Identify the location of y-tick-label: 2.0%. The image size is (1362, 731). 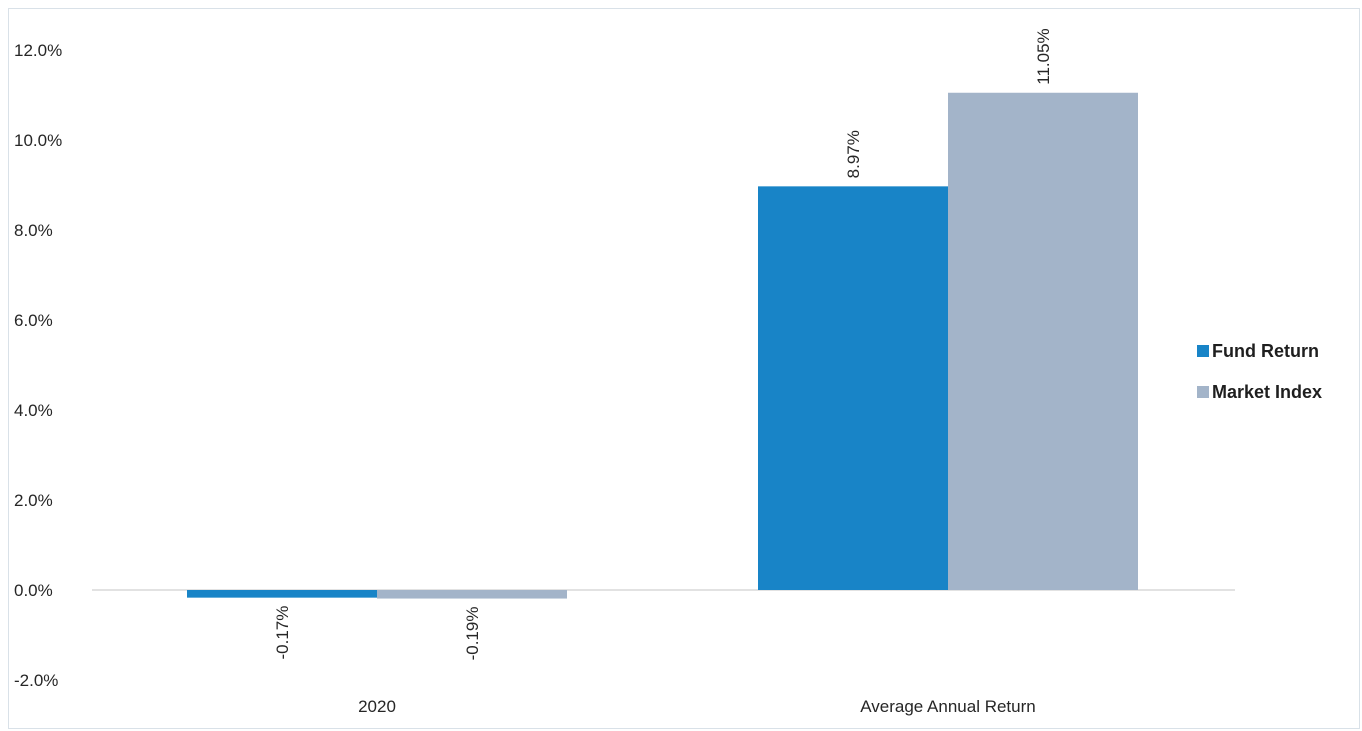
(33, 500).